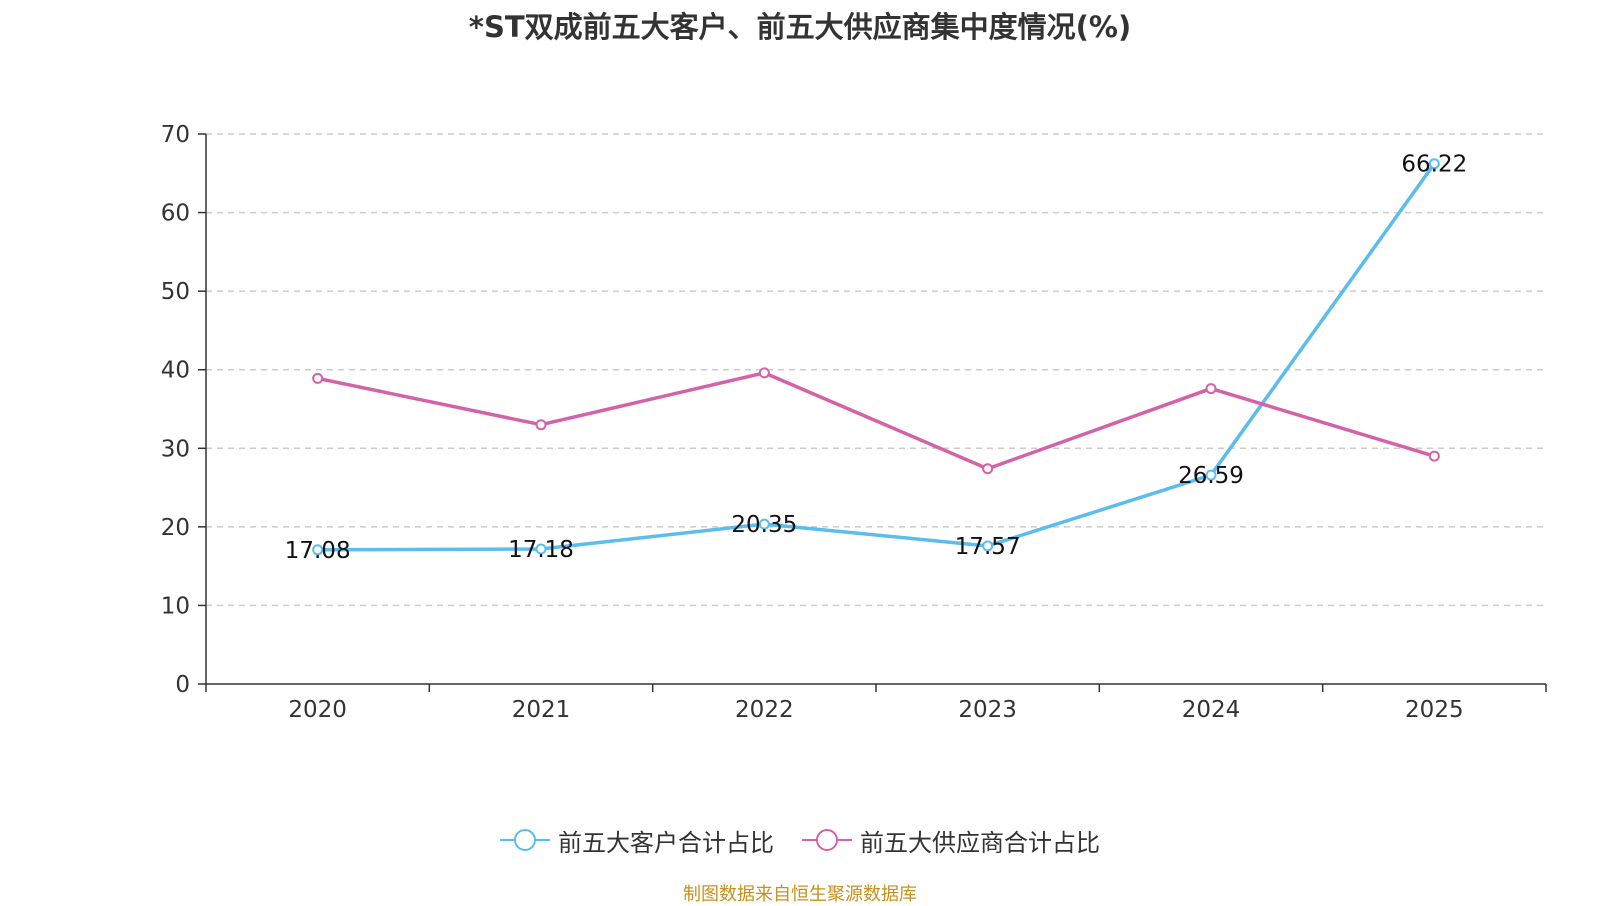 The height and width of the screenshot is (906, 1600). I want to click on x-tick-label-2023: 2023, so click(987, 710).